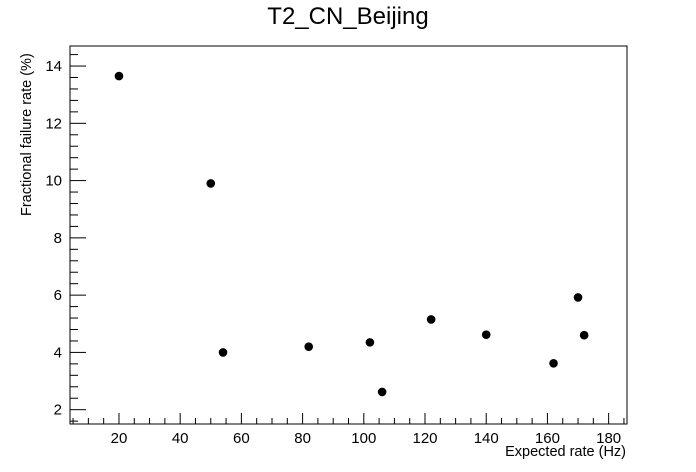 The image size is (696, 472). What do you see at coordinates (58, 295) in the screenshot?
I see `y-tick-label: 6` at bounding box center [58, 295].